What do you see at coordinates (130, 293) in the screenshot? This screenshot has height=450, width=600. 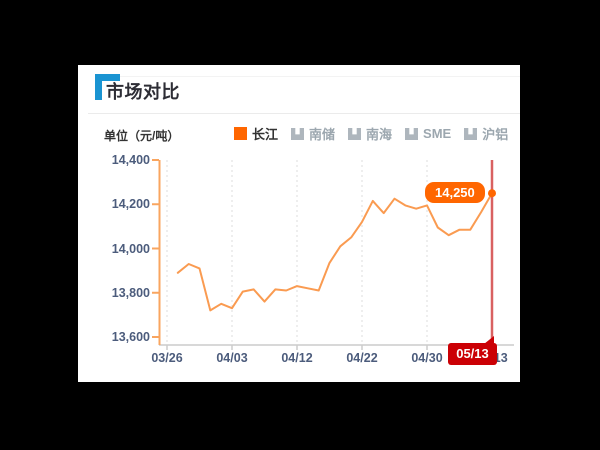 I see `y-axis-tick-label: 13,800` at bounding box center [130, 293].